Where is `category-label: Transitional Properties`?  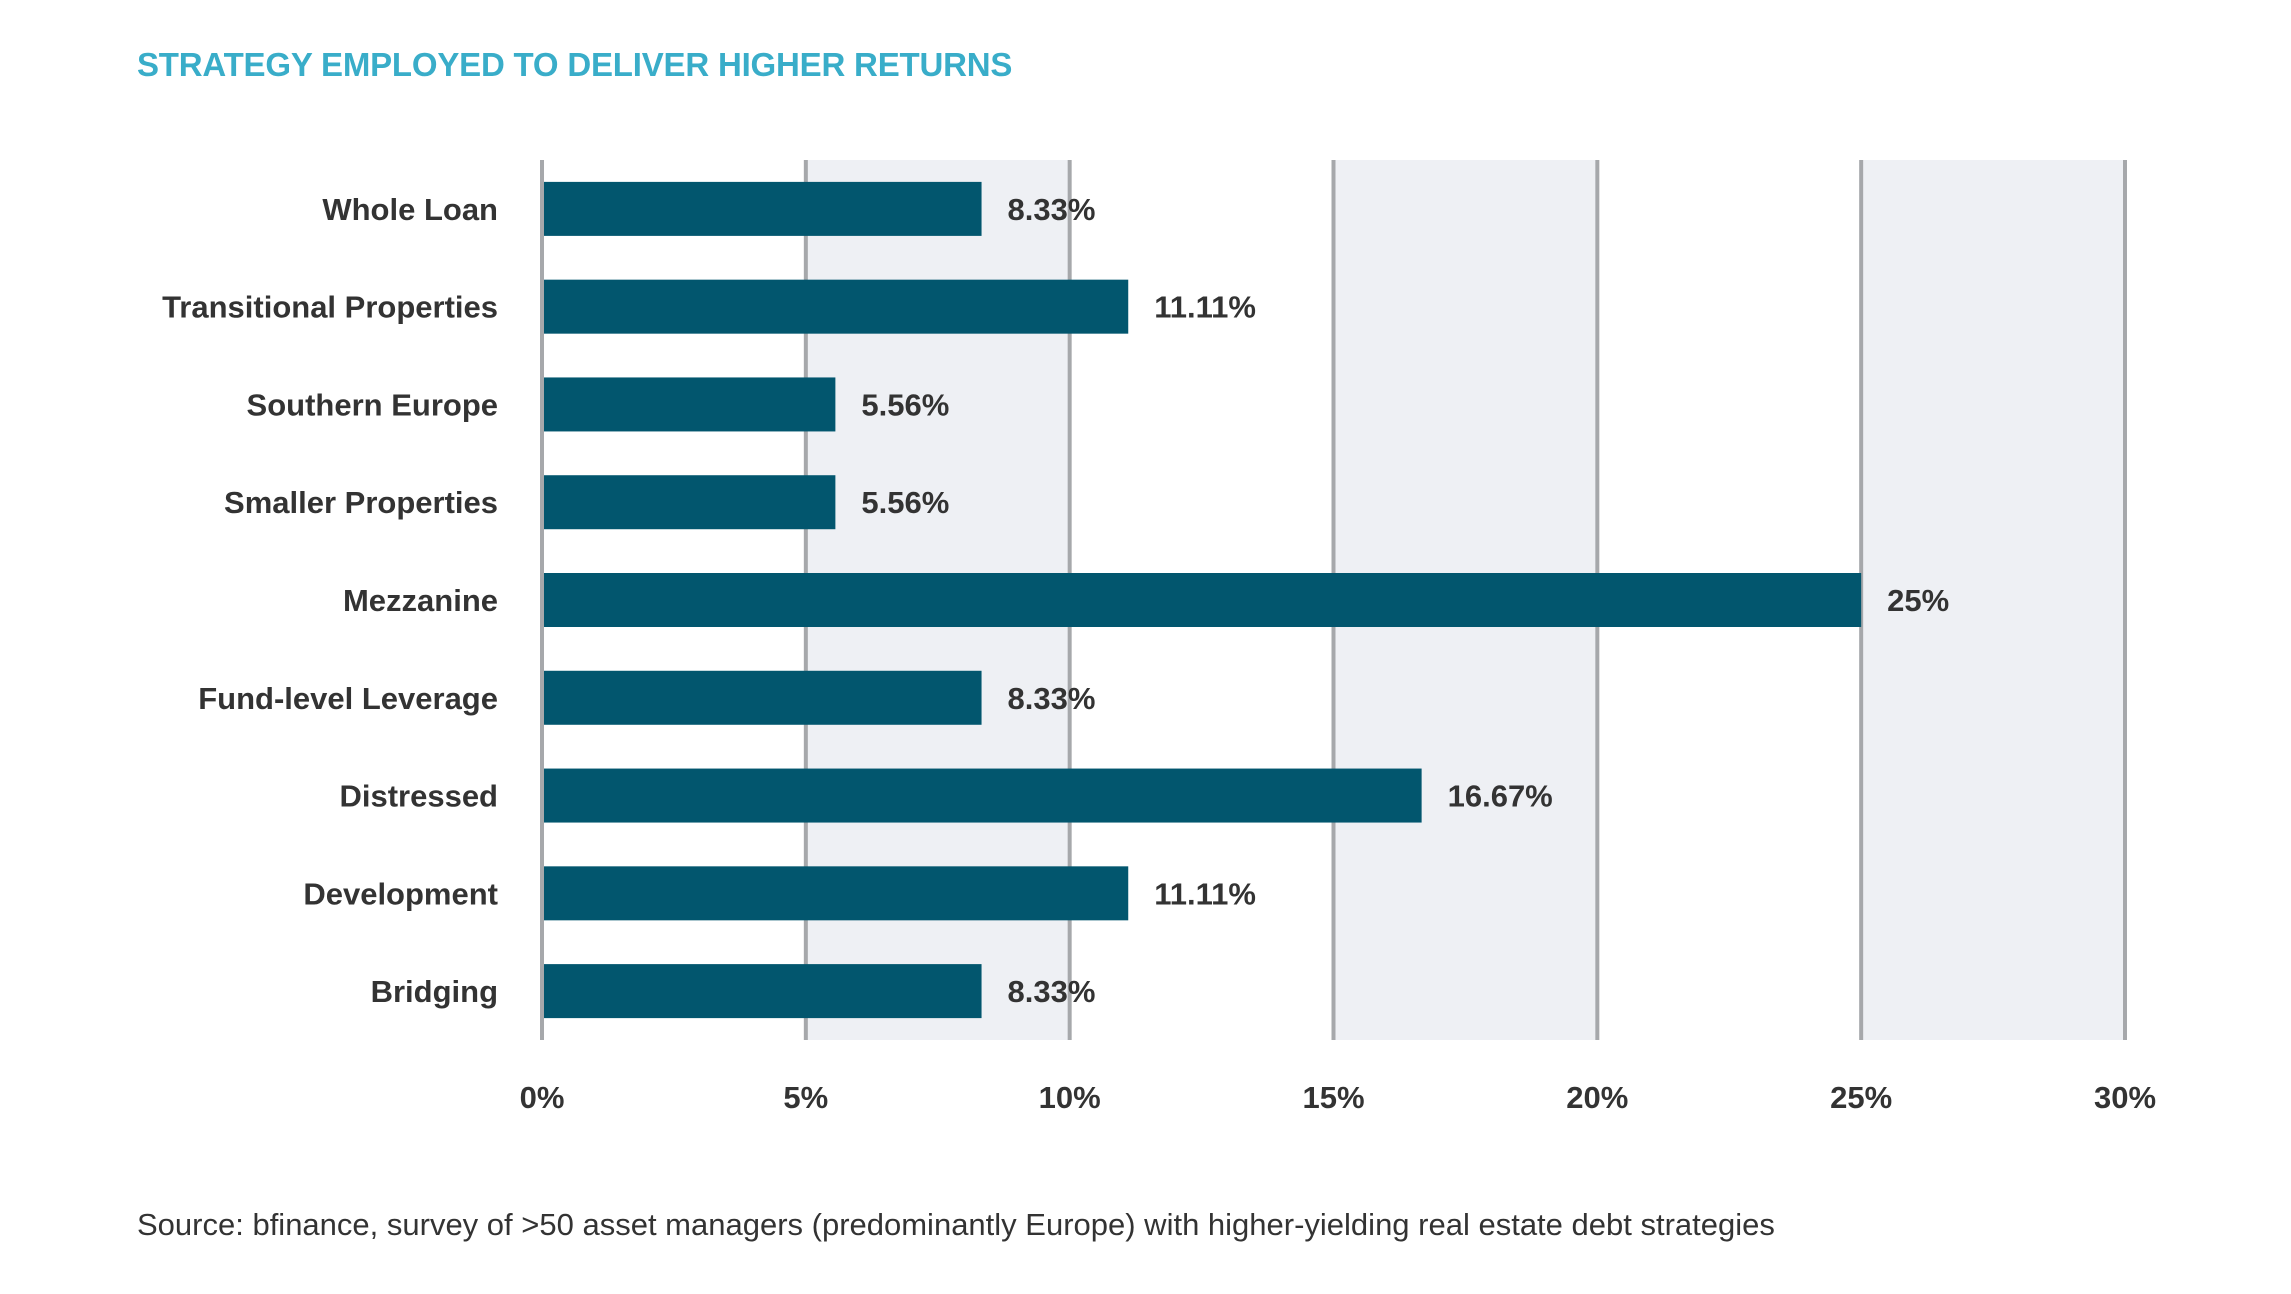
category-label: Transitional Properties is located at coordinates (330, 307).